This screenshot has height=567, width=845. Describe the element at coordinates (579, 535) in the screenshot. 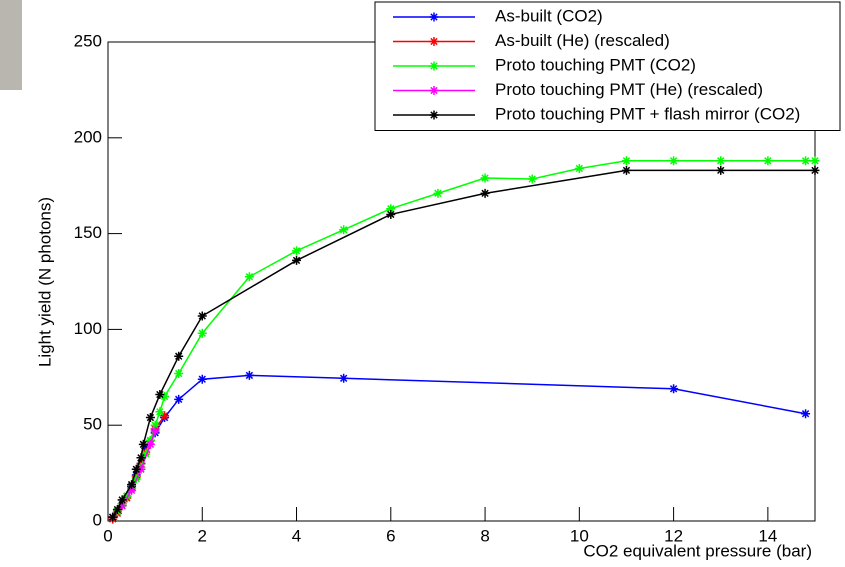

I see `x-tick-label: 10` at that location.